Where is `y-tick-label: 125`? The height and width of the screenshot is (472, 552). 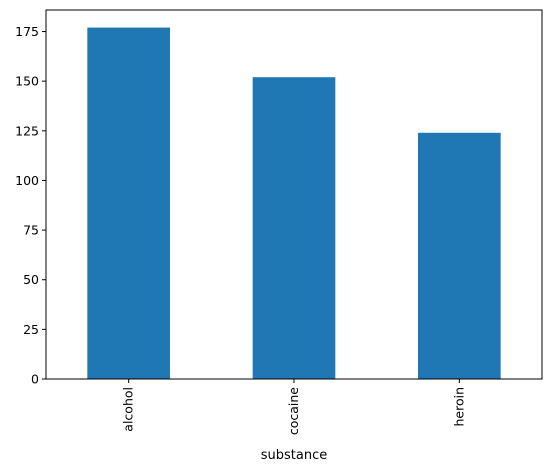 y-tick-label: 125 is located at coordinates (27, 130).